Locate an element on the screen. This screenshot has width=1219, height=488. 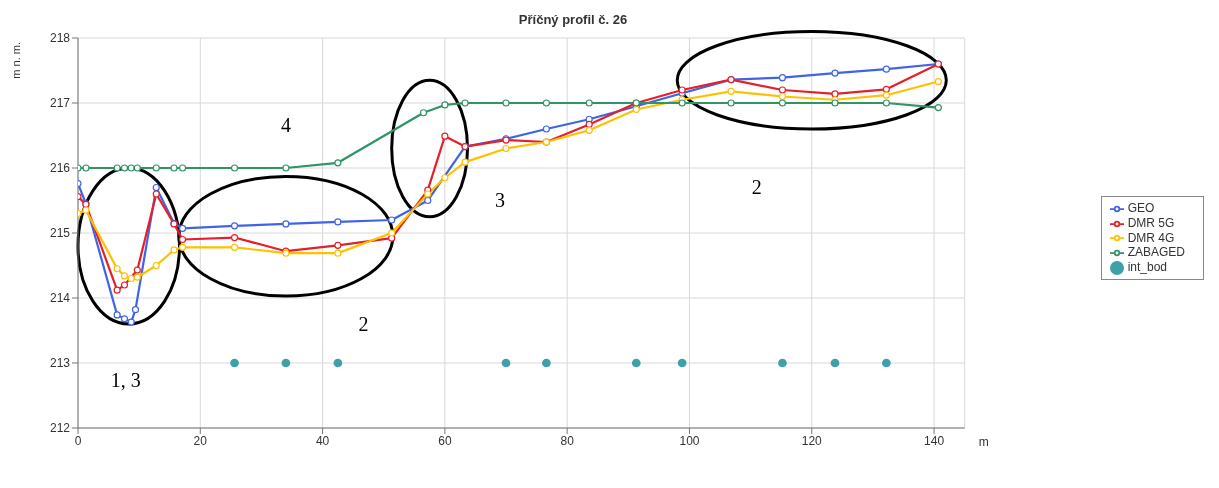
y-tick-label: 216 is located at coordinates (60, 168).